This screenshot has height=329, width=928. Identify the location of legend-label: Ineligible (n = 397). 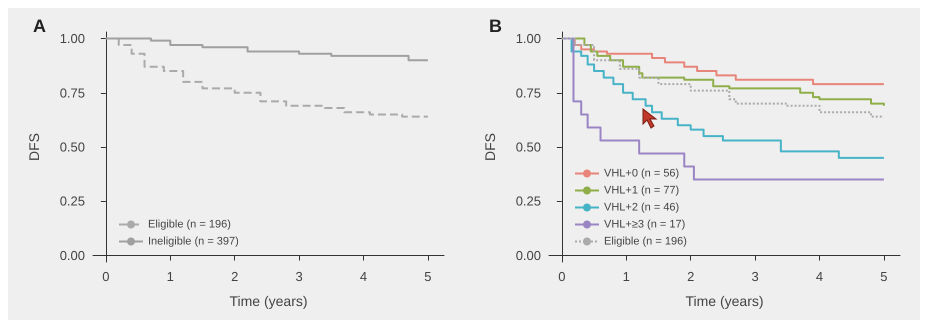
(193, 242).